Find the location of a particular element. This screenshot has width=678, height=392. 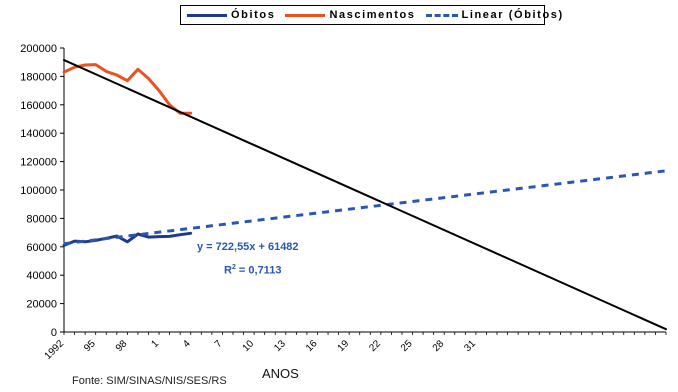

legend-item-obitos: Óbitos is located at coordinates (231, 15).